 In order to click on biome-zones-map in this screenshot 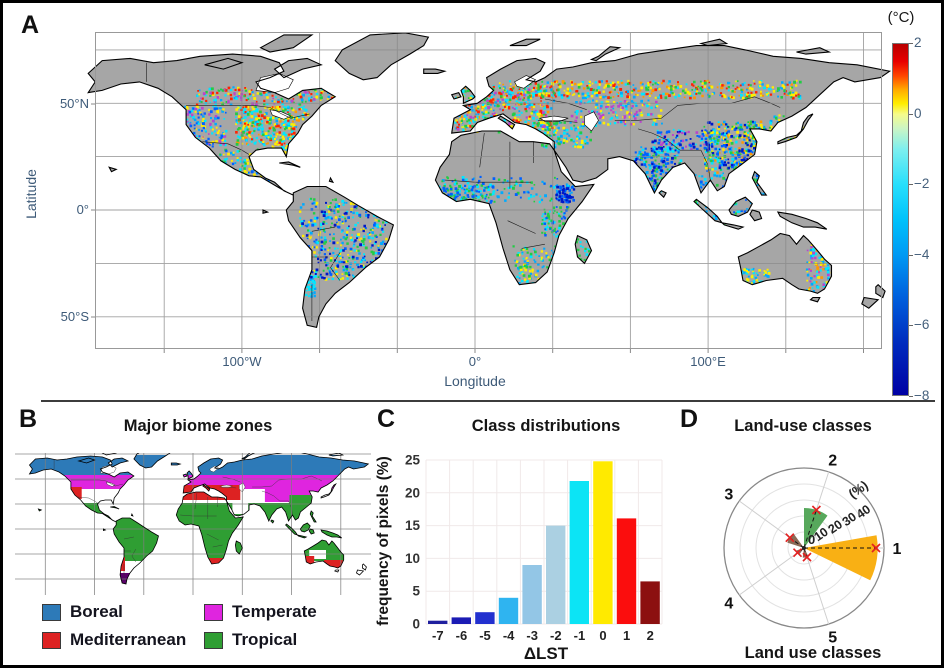, I will do `click(193, 520)`.